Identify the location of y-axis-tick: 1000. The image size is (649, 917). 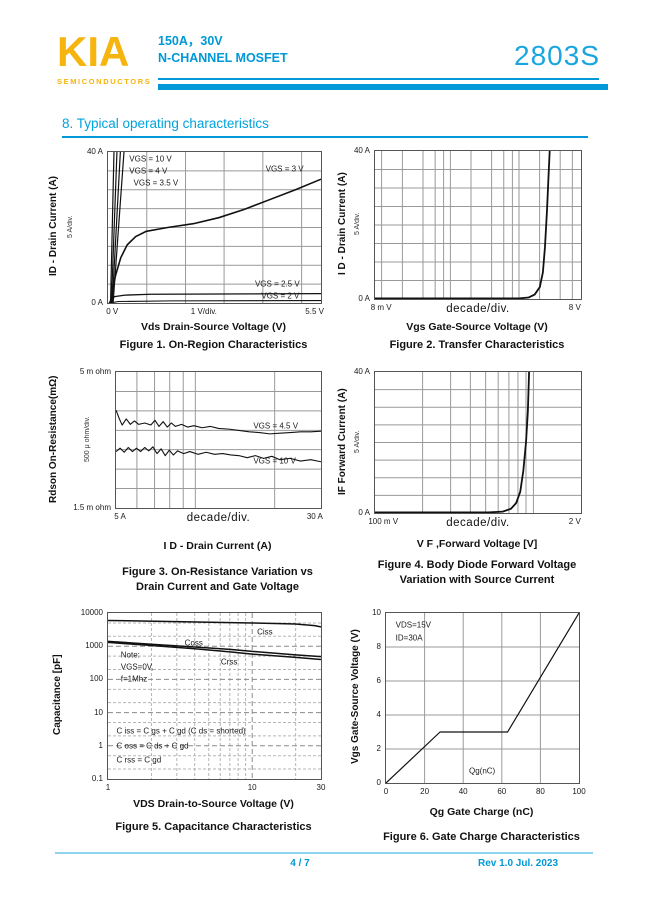
(94, 646).